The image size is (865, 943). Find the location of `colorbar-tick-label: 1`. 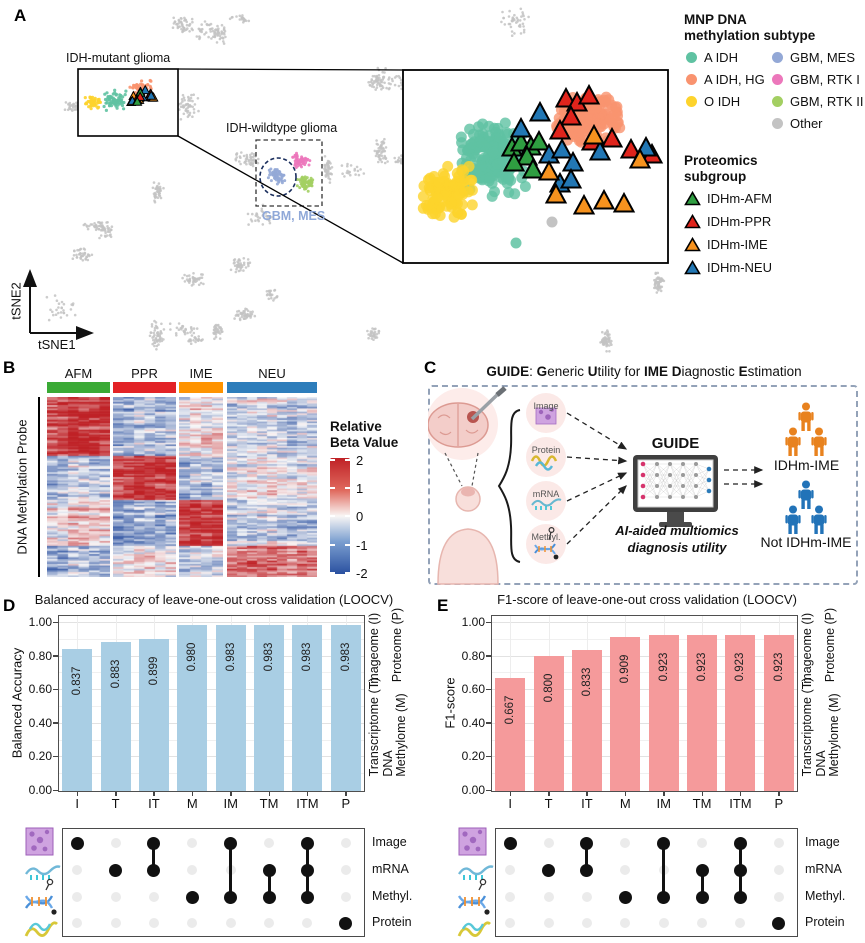

colorbar-tick-label: 1 is located at coordinates (360, 489).